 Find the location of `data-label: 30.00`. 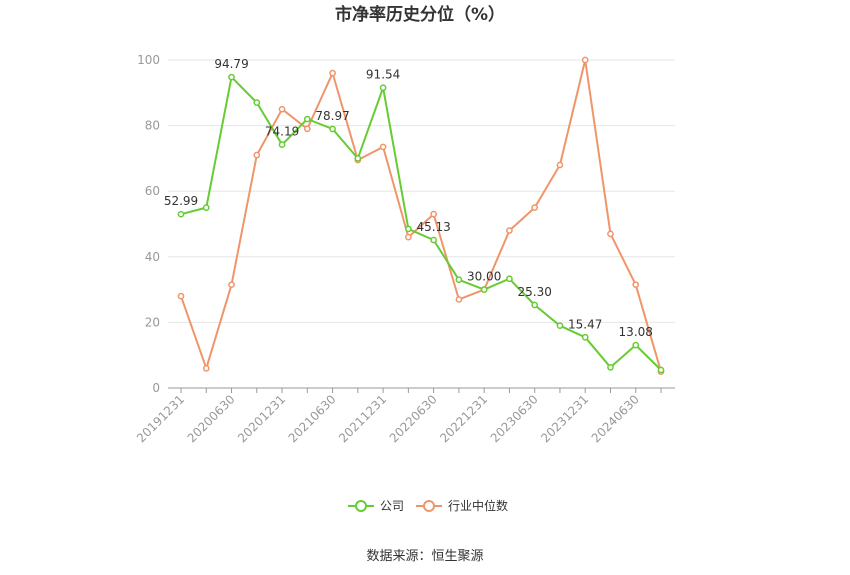

data-label: 30.00 is located at coordinates (484, 277).